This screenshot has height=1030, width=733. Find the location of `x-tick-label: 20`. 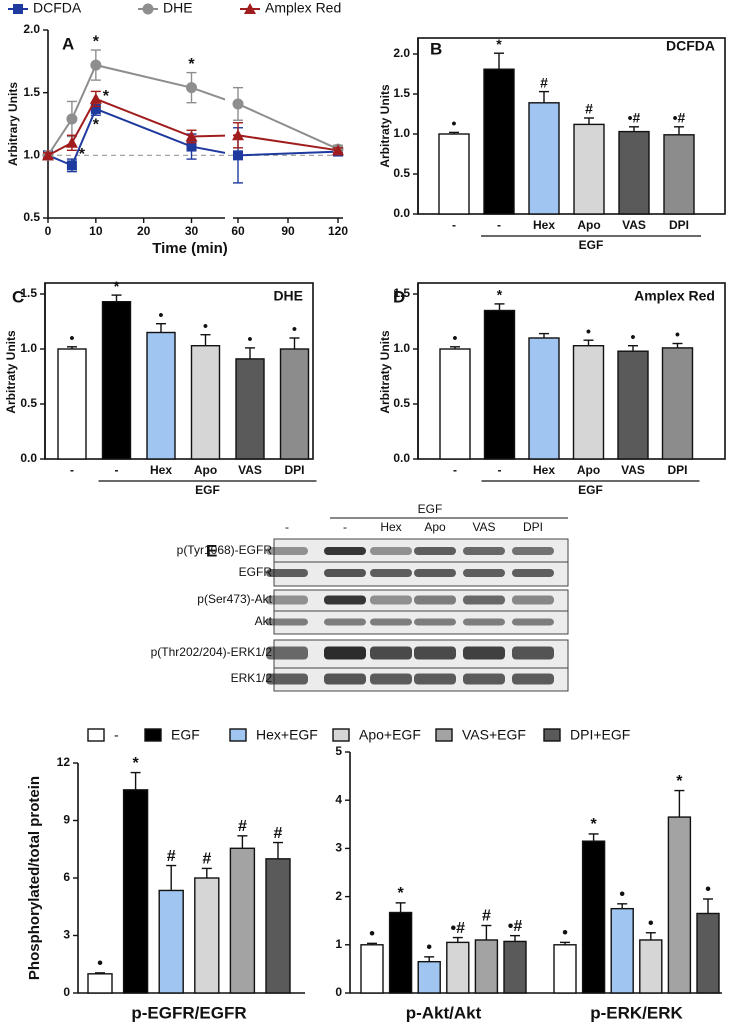

x-tick-label: 20 is located at coordinates (144, 231).